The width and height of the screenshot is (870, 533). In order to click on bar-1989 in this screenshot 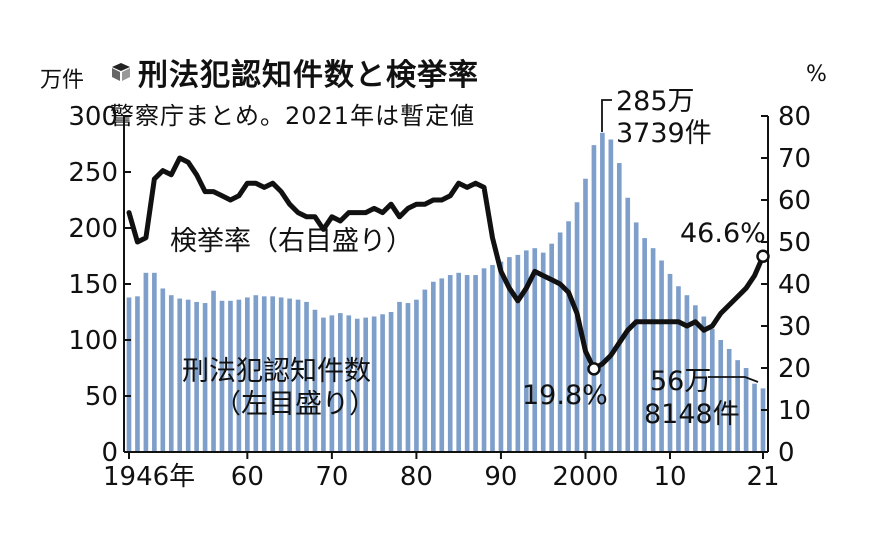, I will do `click(492, 358)`.